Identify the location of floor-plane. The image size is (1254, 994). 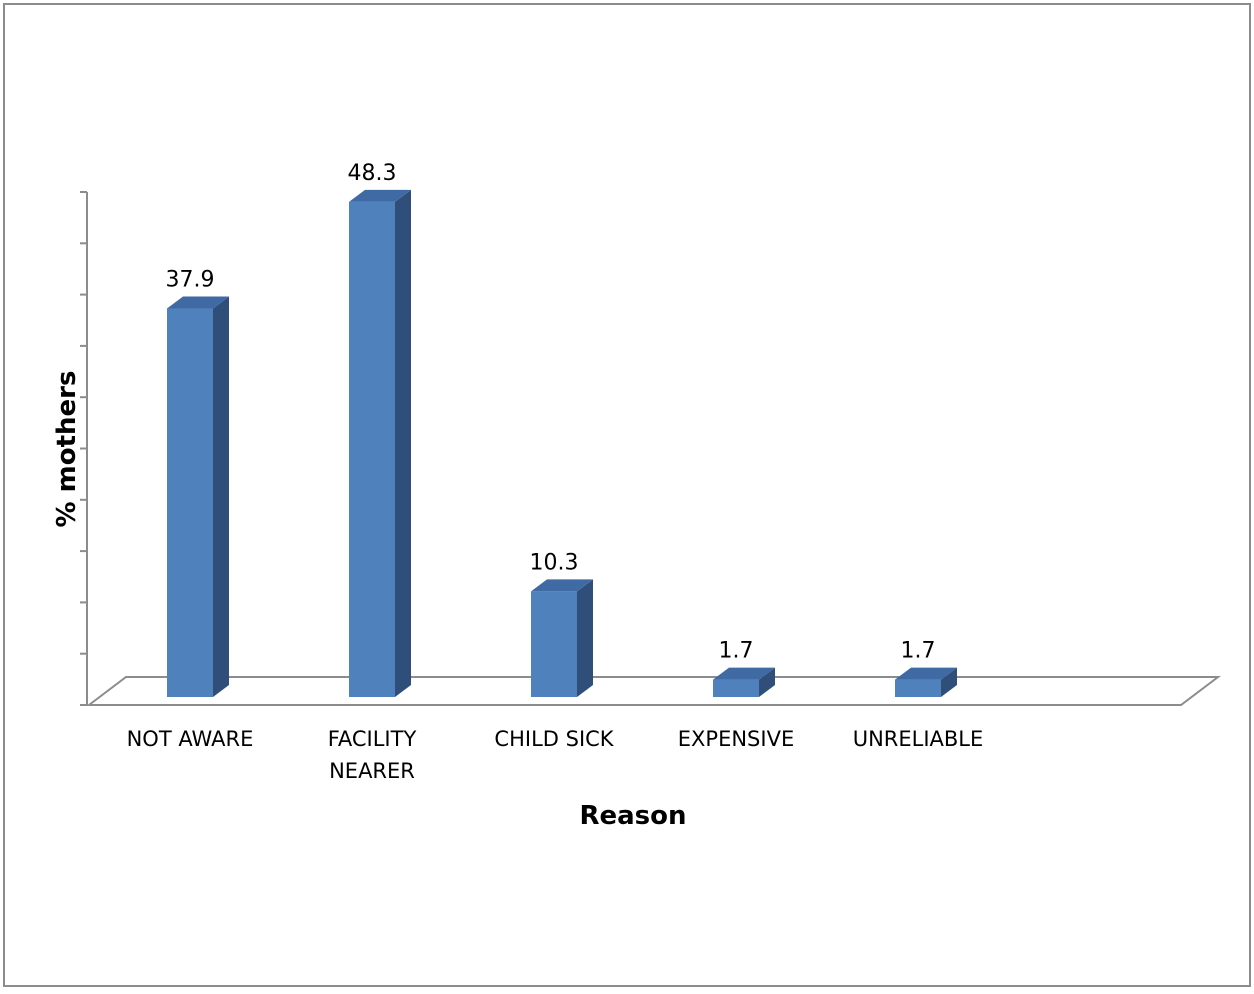
(653, 691).